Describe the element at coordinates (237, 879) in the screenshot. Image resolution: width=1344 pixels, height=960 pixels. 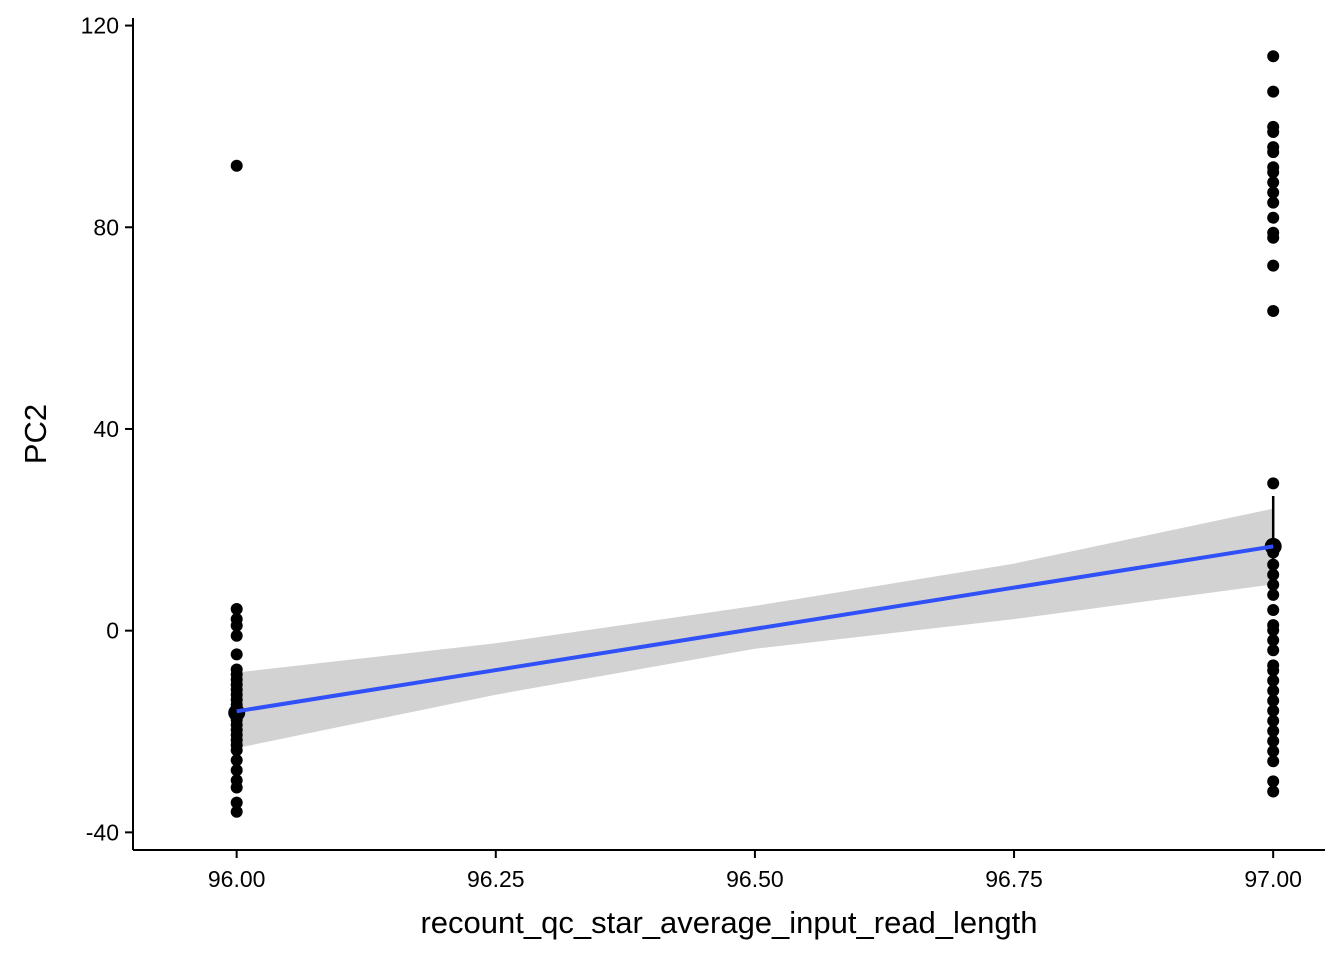
I see `x-tick-label: 96.00` at that location.